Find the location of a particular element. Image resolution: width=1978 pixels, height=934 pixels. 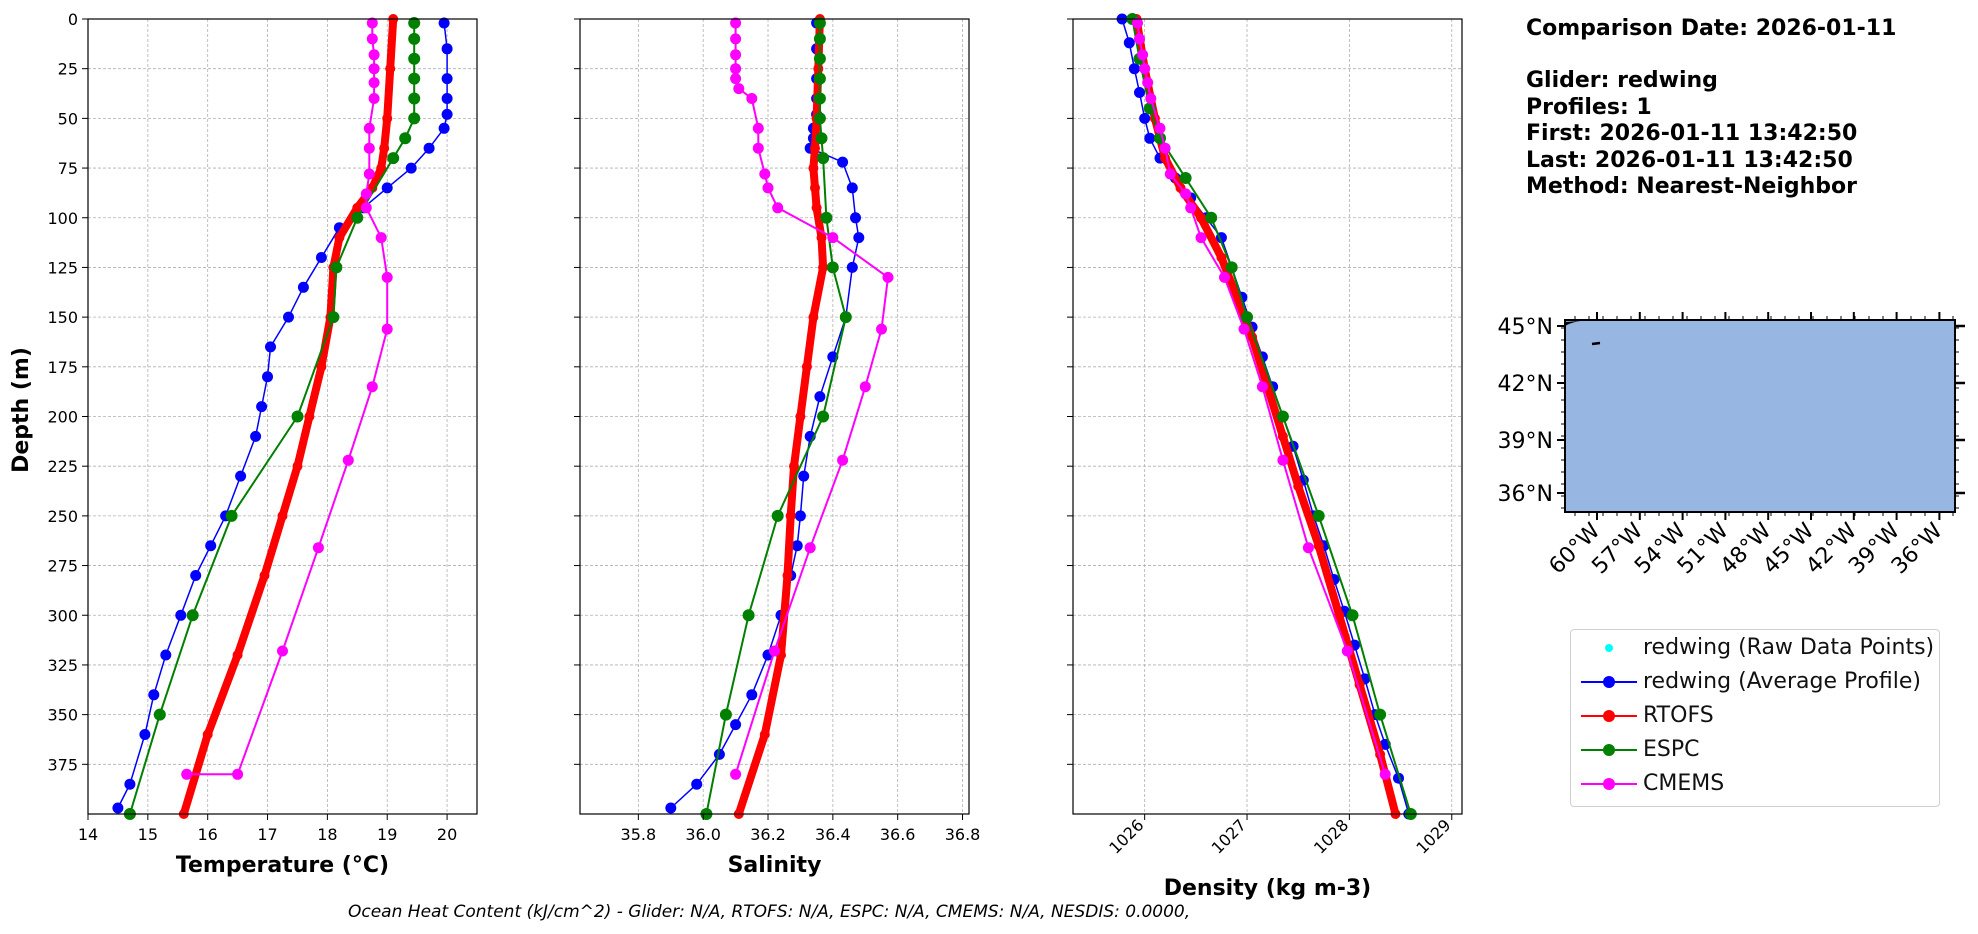

map-lat-label: 42°N is located at coordinates (1525, 384).